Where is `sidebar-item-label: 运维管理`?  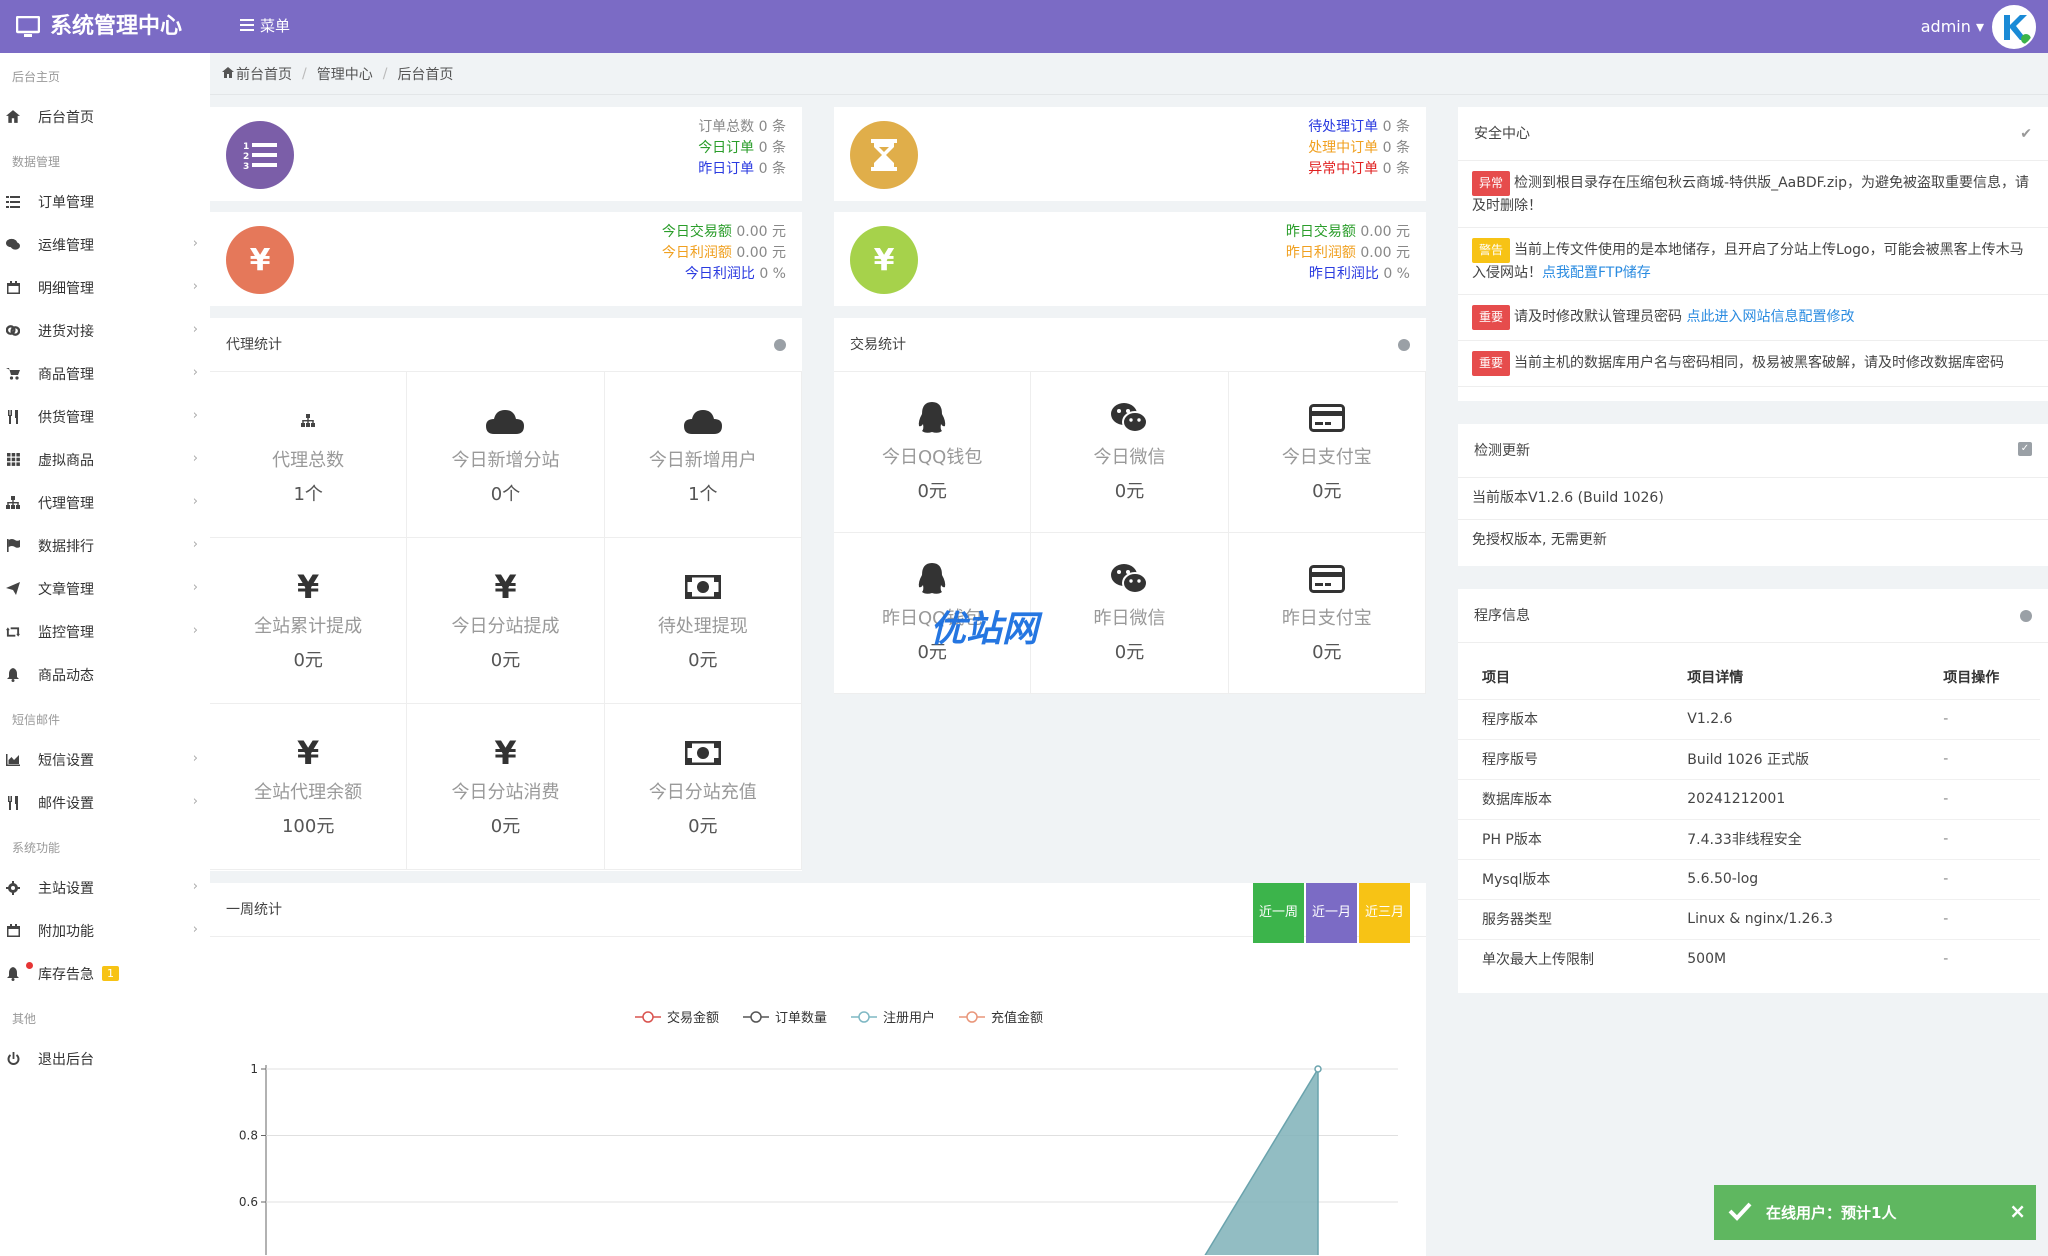
sidebar-item-label: 运维管理 is located at coordinates (66, 245).